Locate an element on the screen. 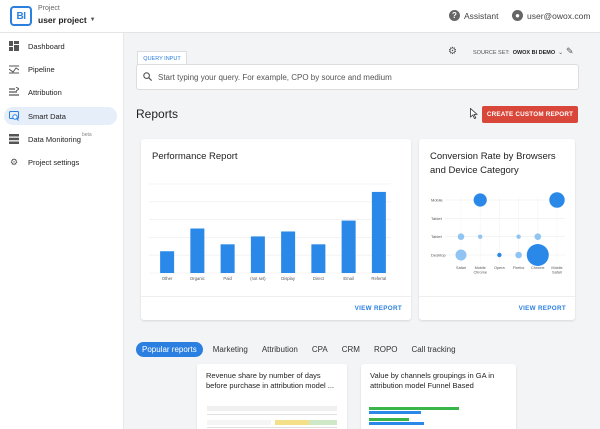  sidebar-item-label: Data Monitoring is located at coordinates (54, 139).